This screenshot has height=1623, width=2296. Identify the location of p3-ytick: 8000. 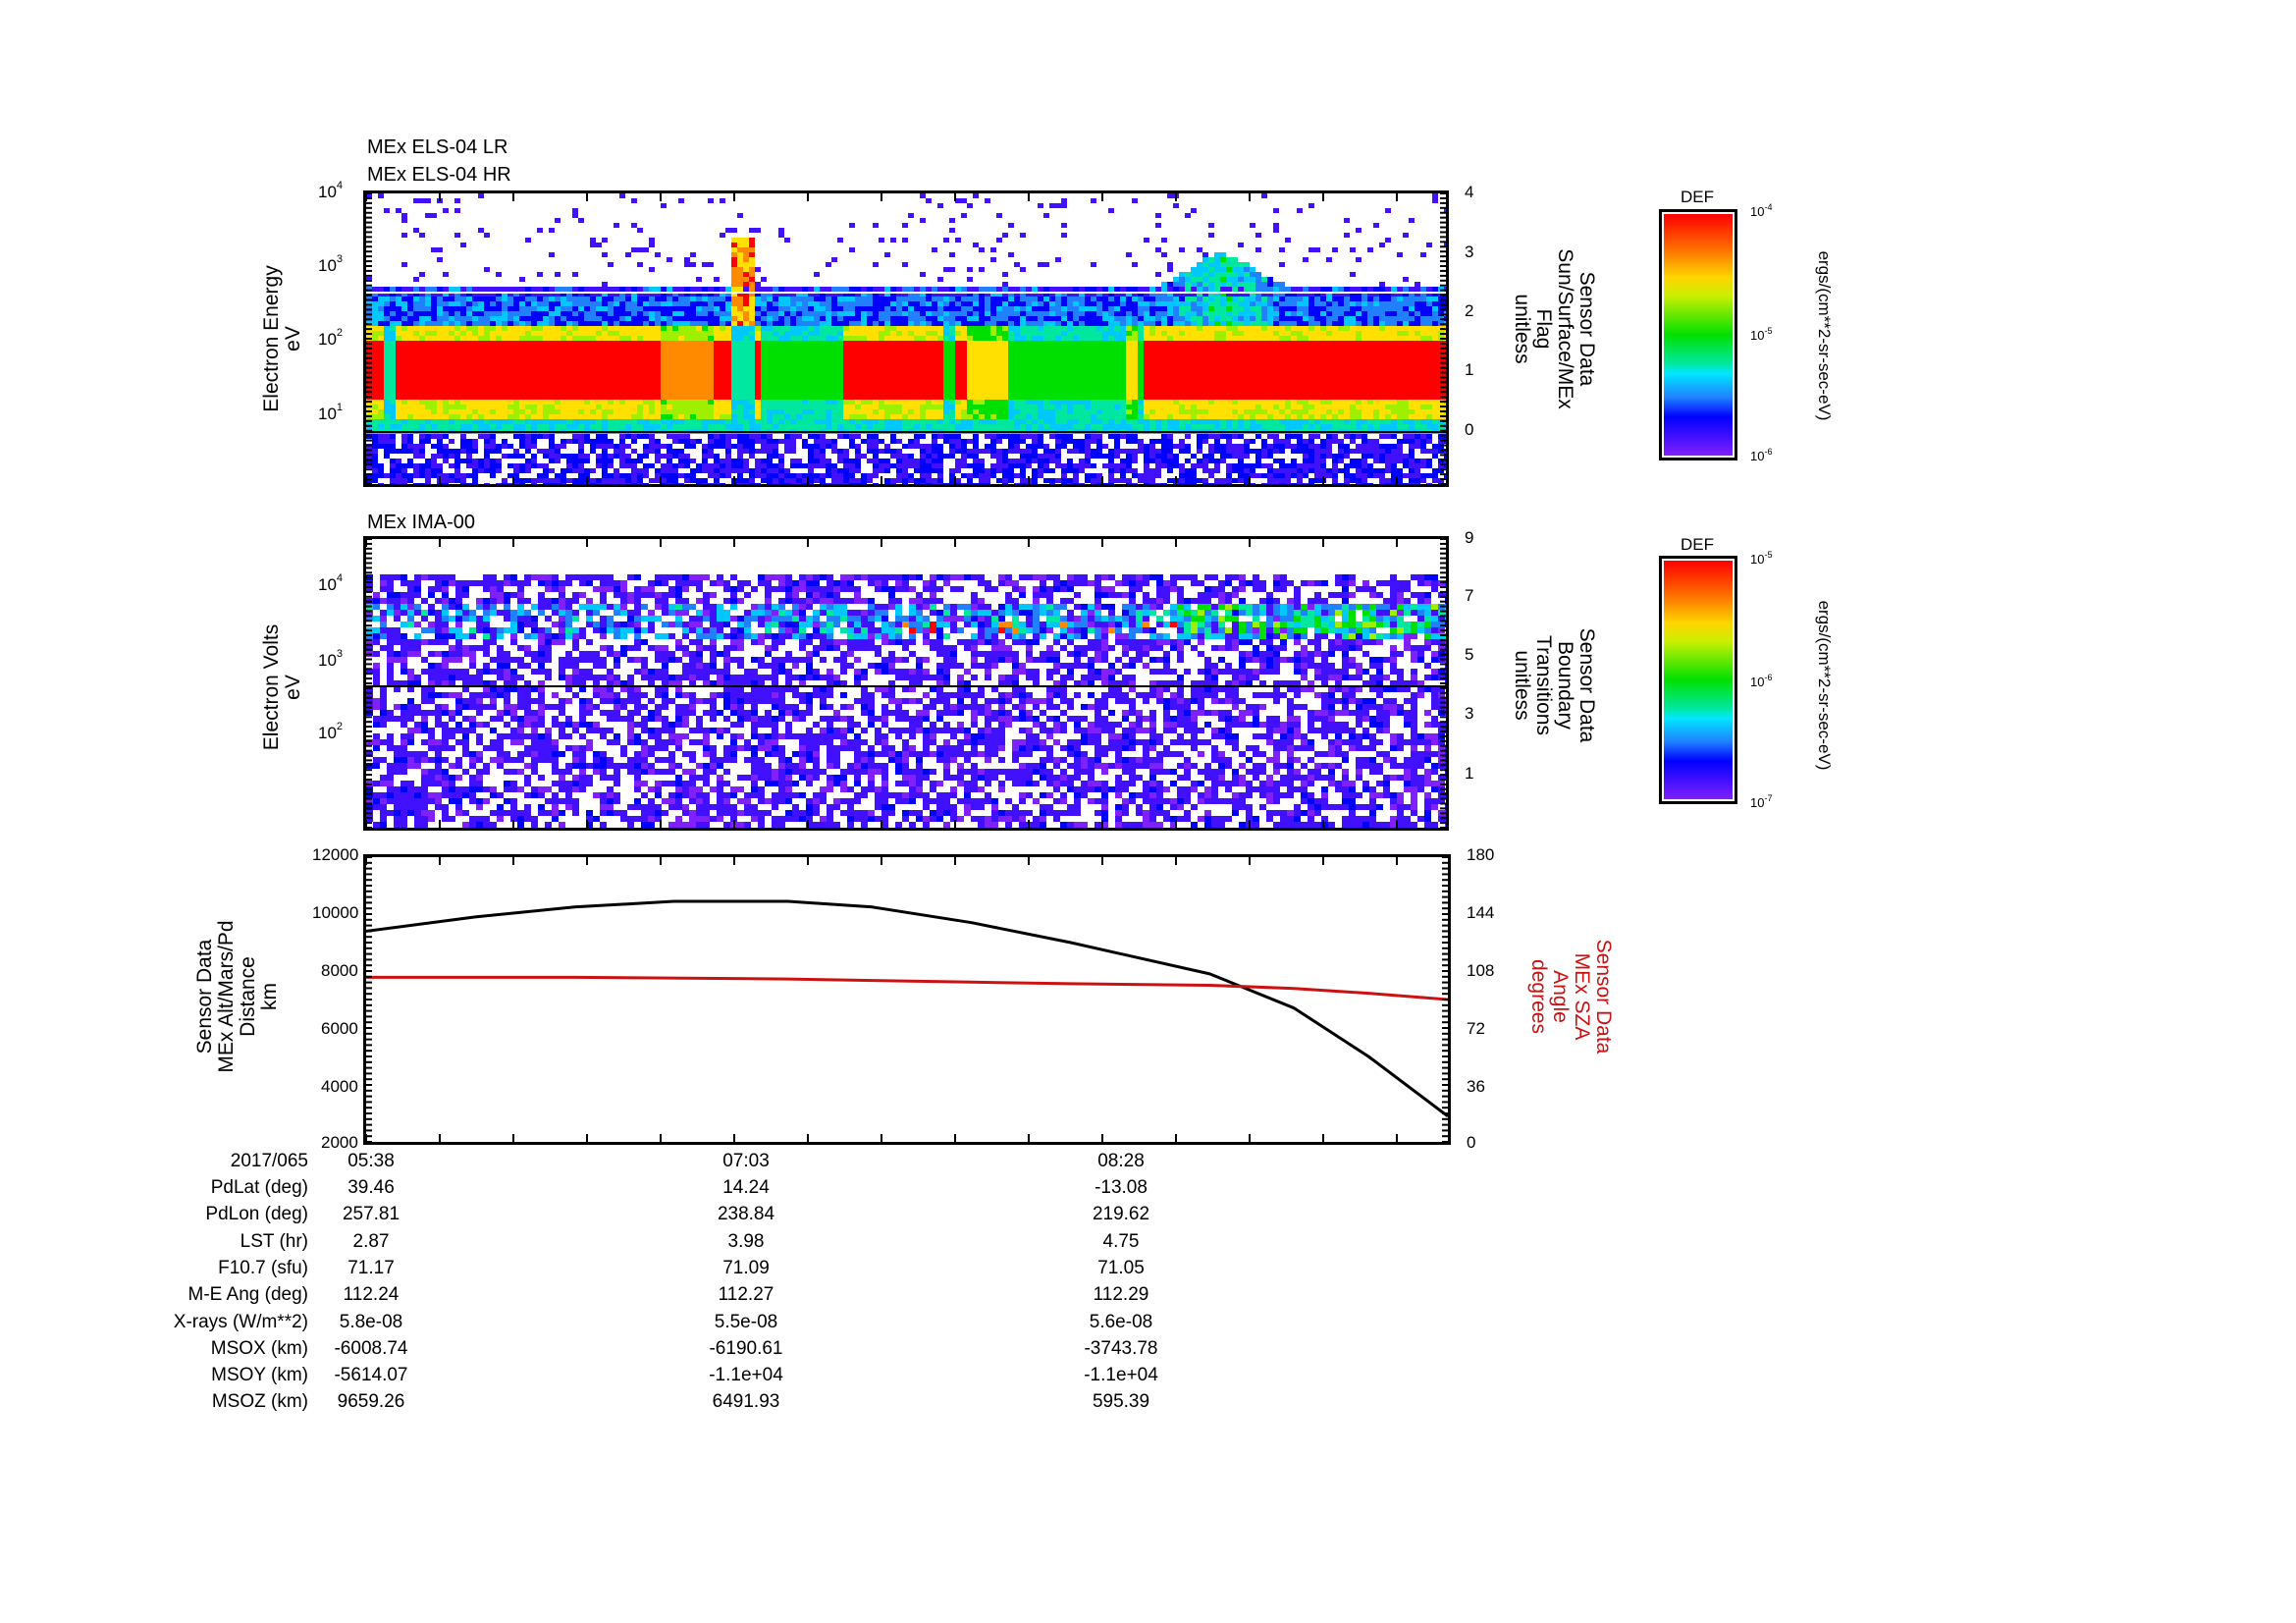
(339, 970).